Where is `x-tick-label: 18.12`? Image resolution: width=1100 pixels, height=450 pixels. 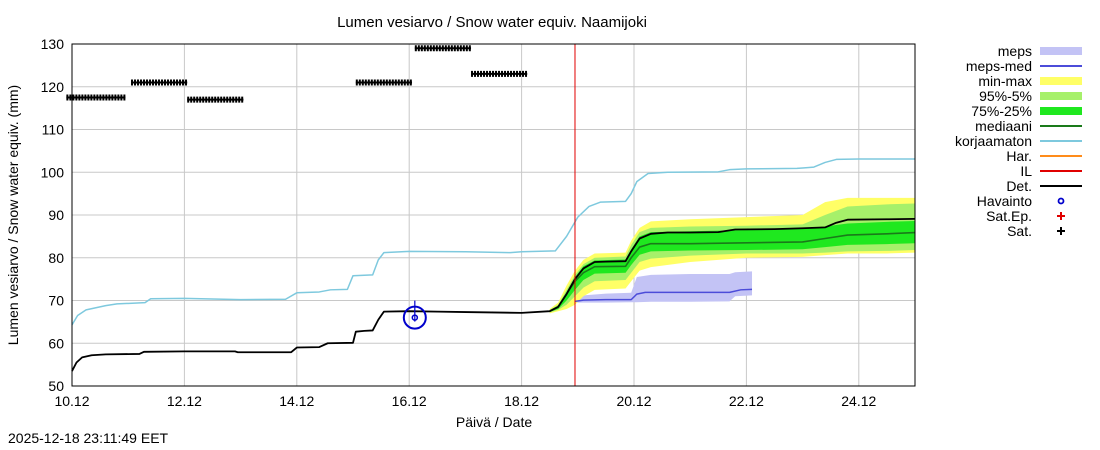
x-tick-label: 18.12 is located at coordinates (521, 401).